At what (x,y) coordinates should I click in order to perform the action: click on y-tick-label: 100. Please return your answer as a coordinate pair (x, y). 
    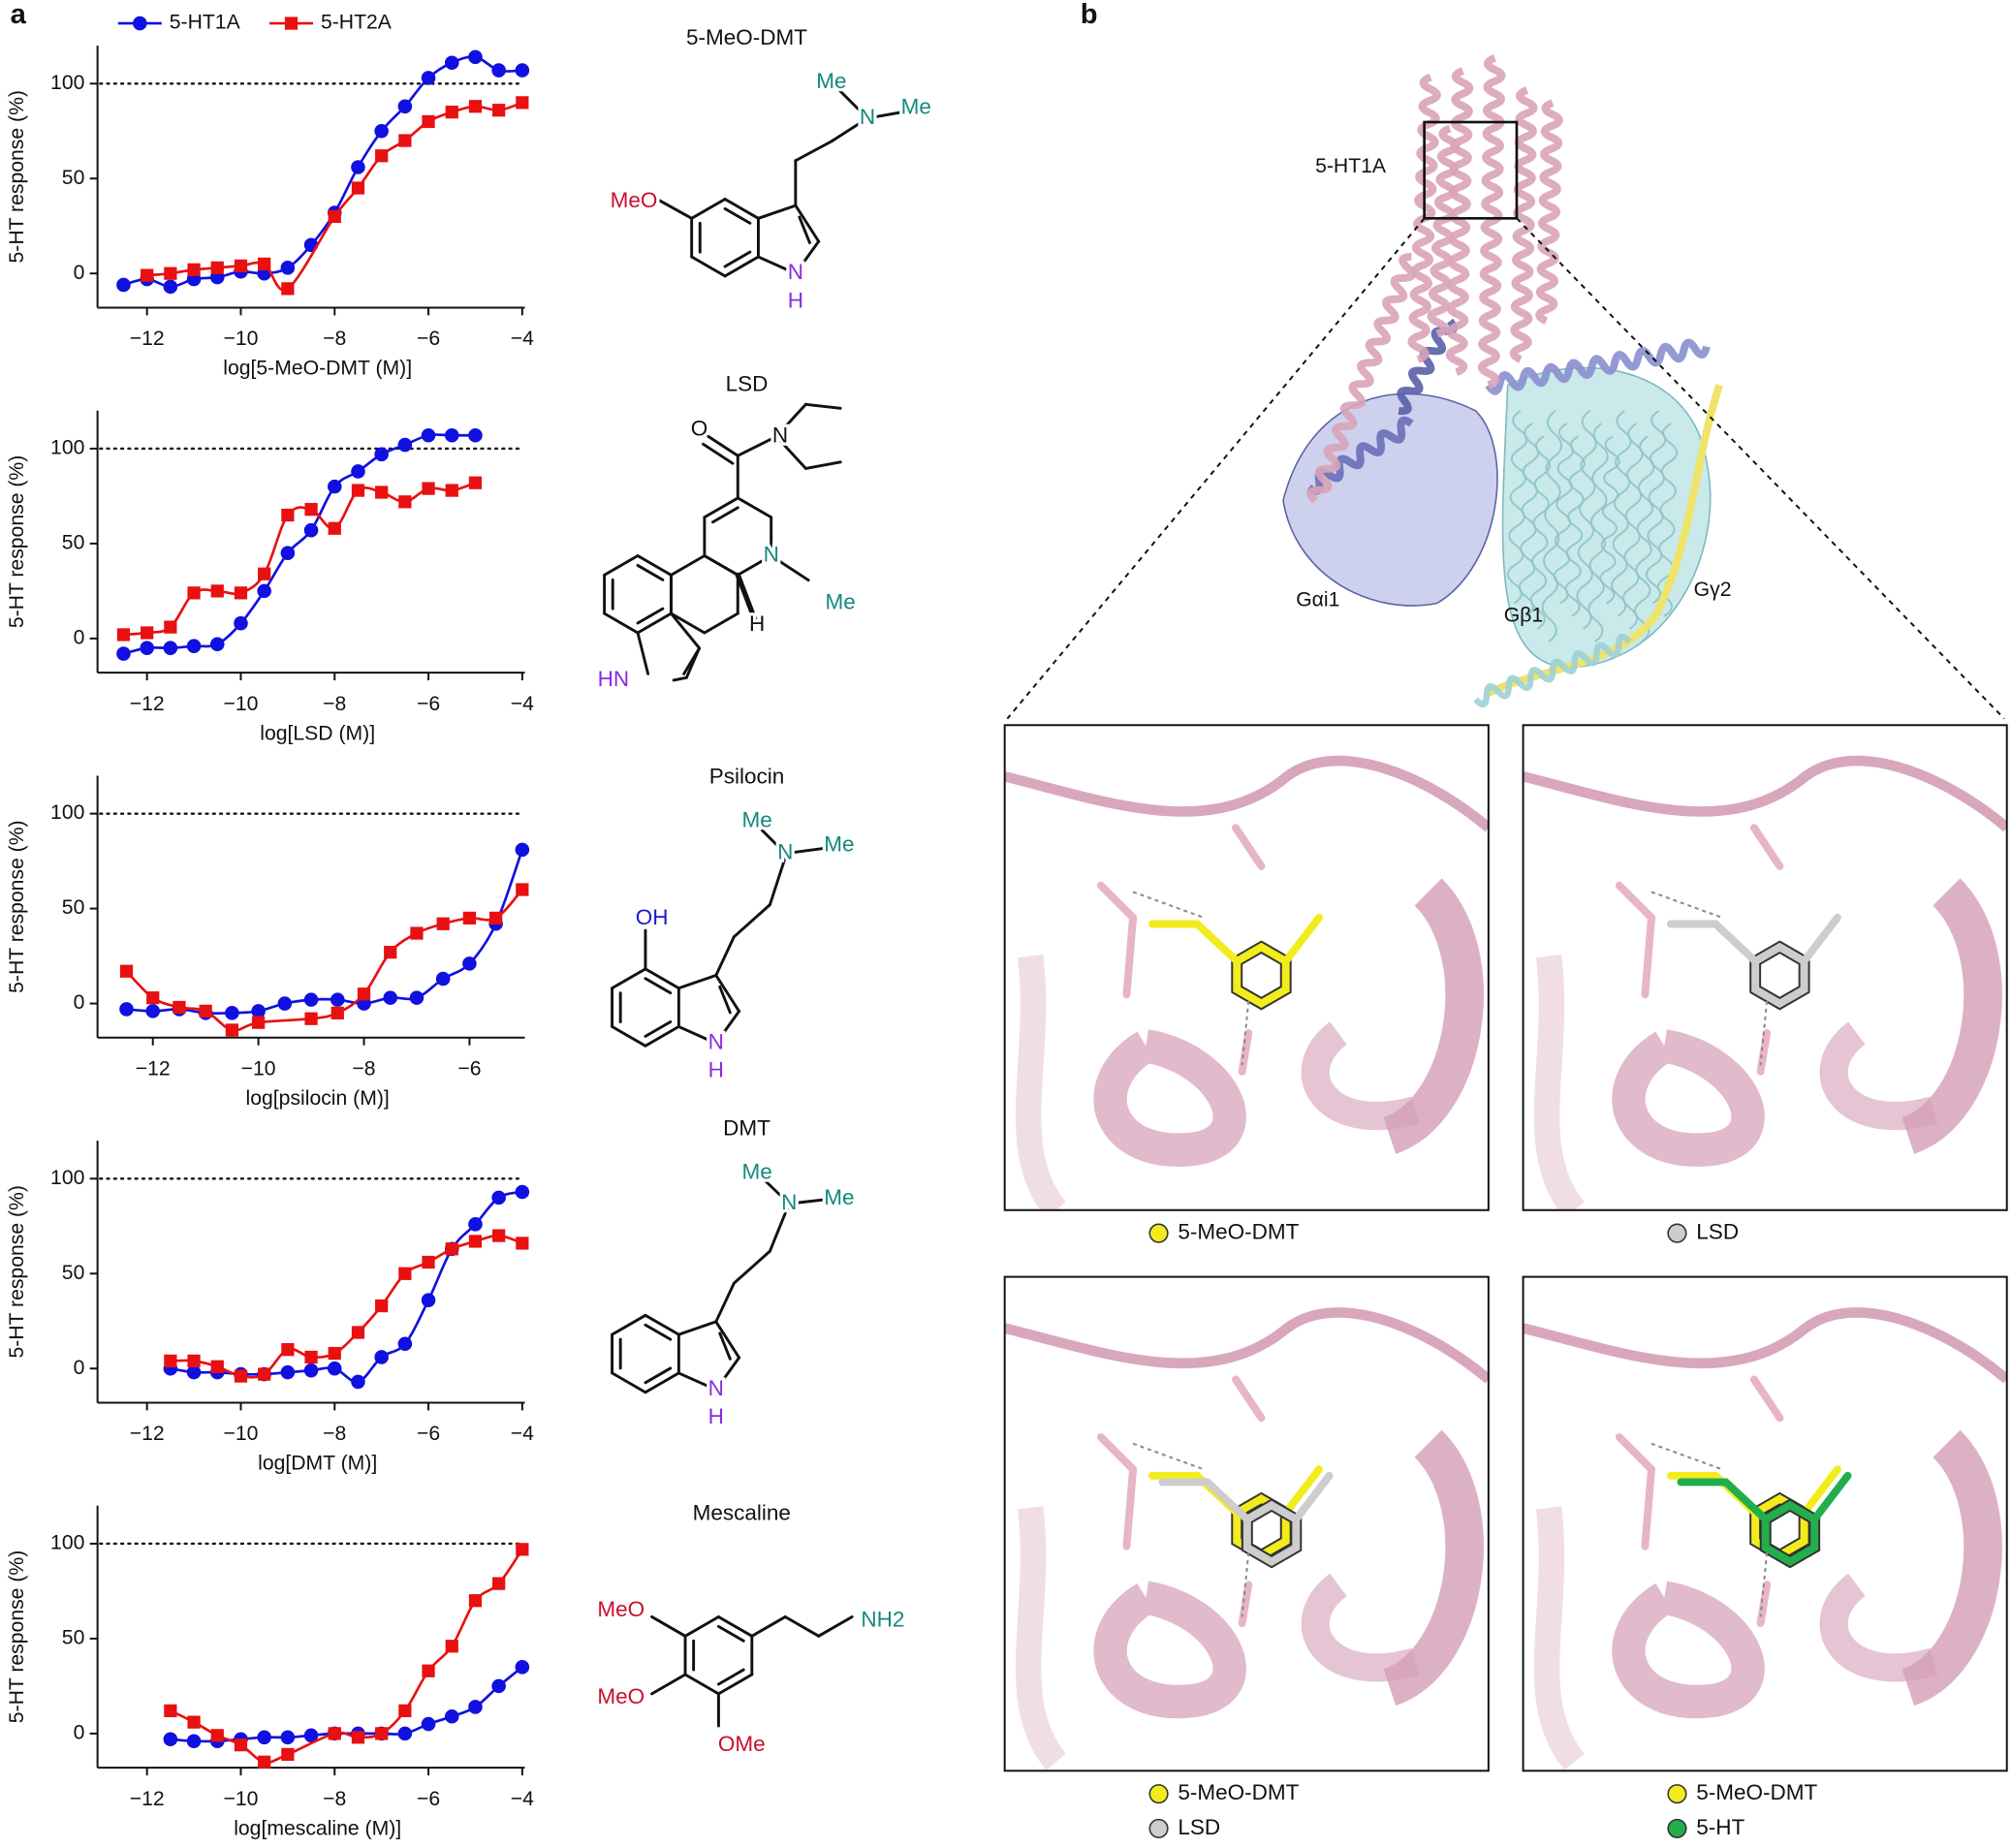
    Looking at the image, I should click on (67, 1178).